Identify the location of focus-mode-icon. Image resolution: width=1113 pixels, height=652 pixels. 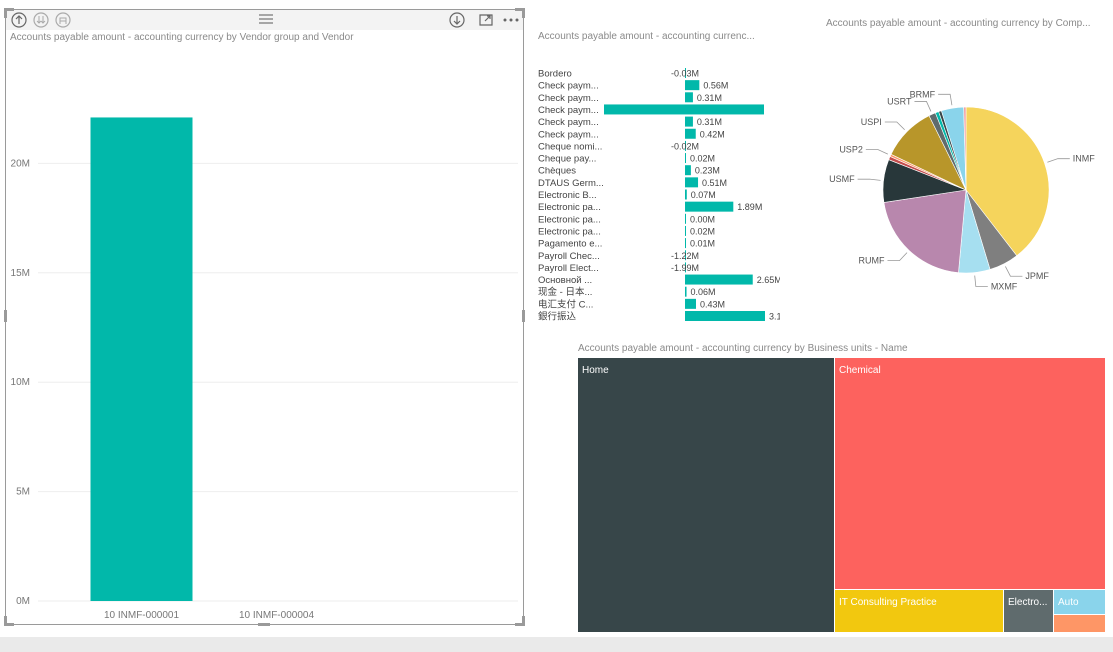
(486, 20).